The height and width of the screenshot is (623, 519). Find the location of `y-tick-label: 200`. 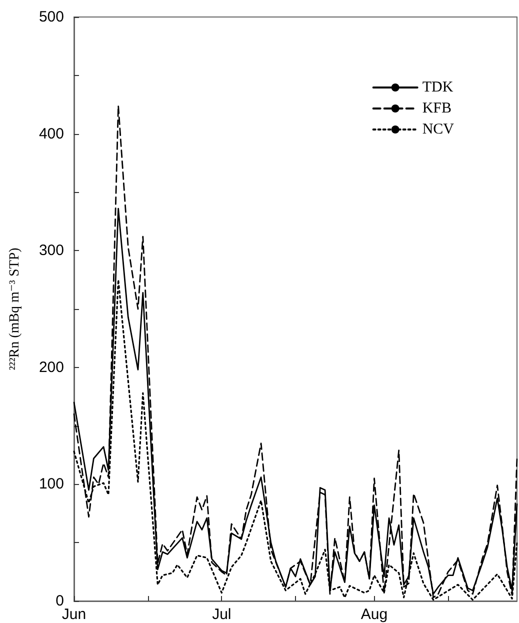

y-tick-label: 200 is located at coordinates (51, 367).